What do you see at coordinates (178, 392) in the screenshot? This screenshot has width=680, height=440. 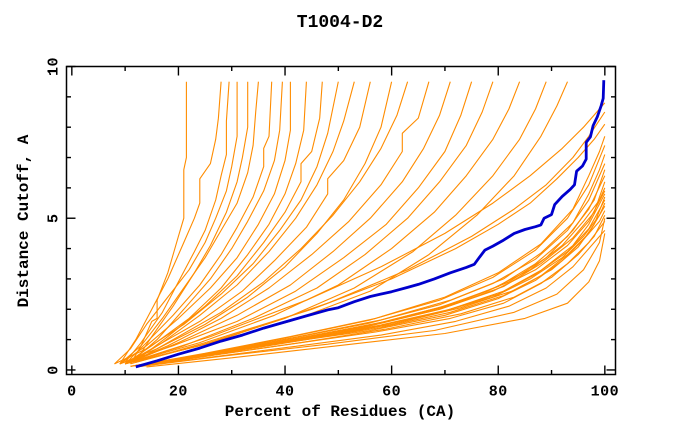 I see `x-tick-label: 20` at bounding box center [178, 392].